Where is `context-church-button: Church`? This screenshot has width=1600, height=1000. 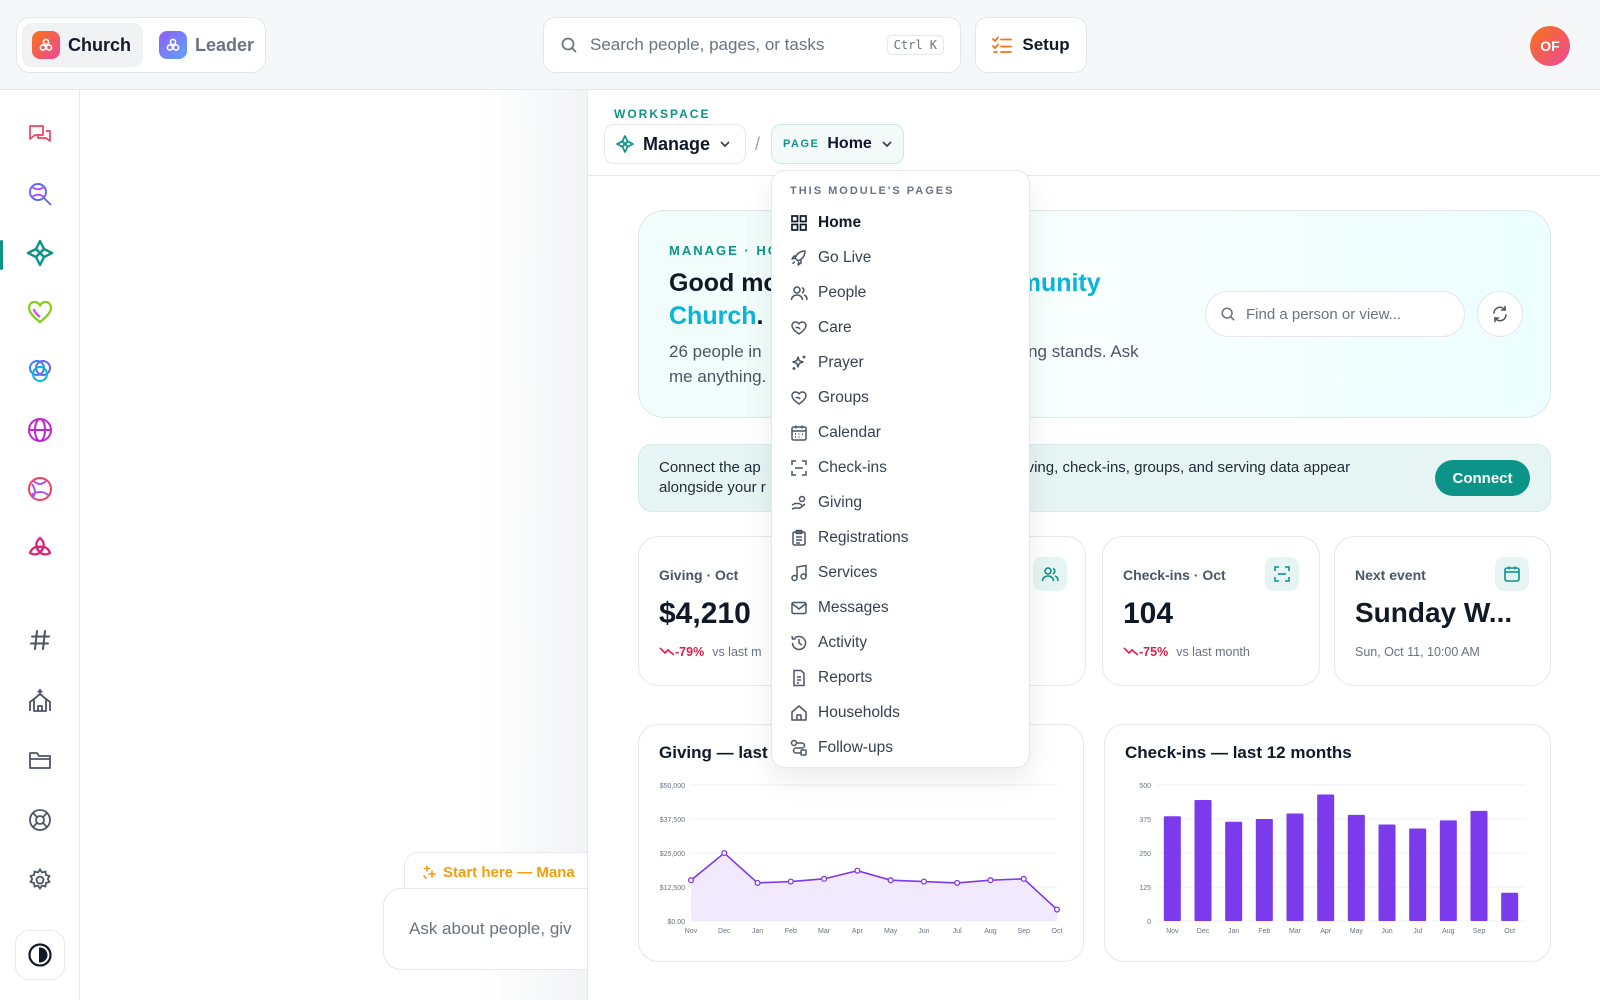 context-church-button: Church is located at coordinates (82, 45).